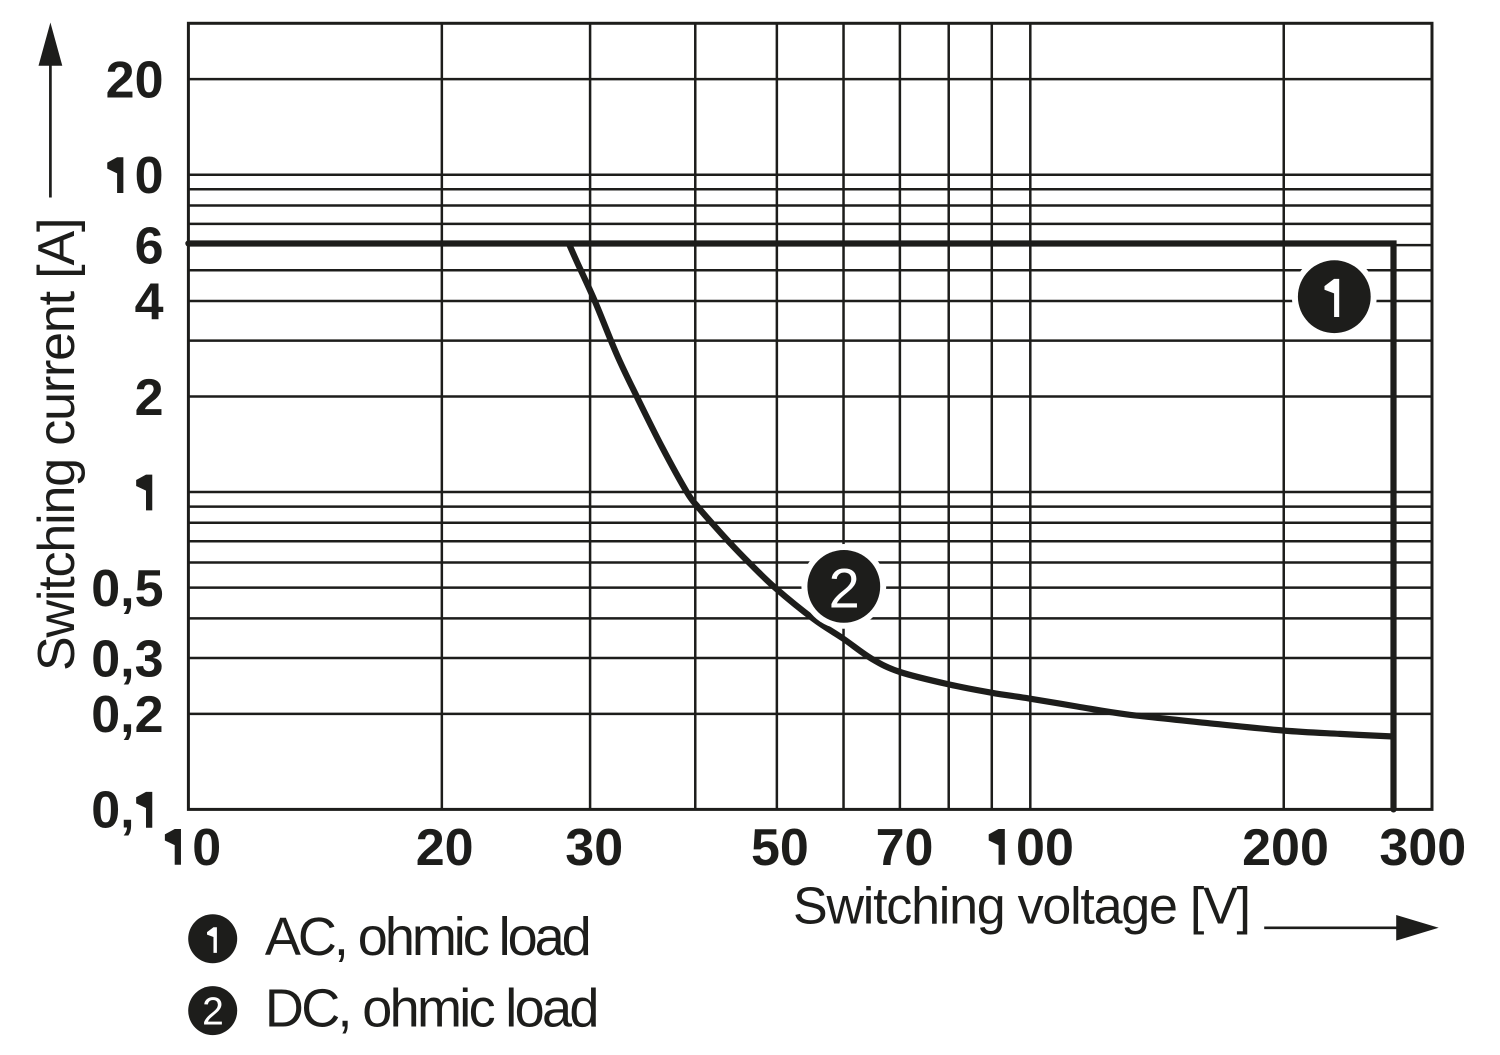 This screenshot has height=1055, width=1500. I want to click on svg-text: 4, so click(149, 302).